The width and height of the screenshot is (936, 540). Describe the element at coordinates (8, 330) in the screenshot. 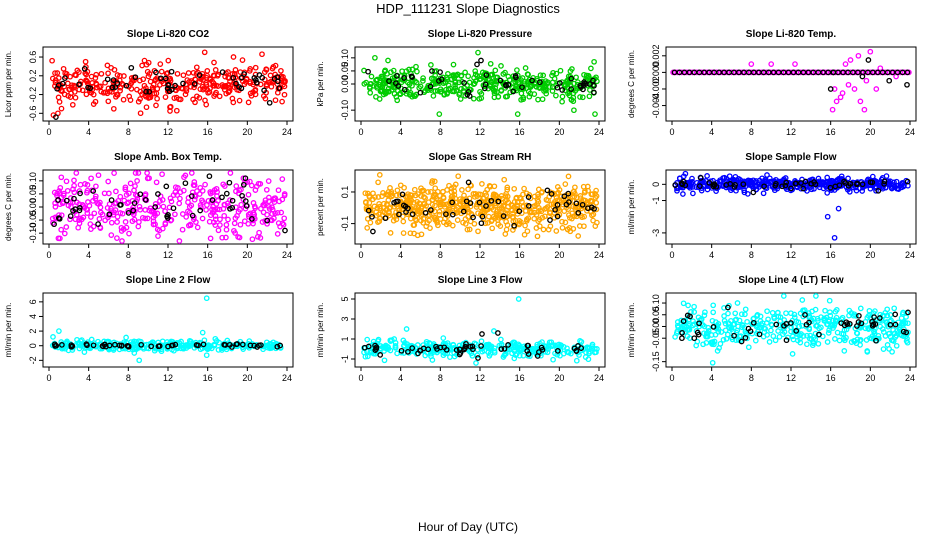

I see `y-axis-label: ml/min per min.` at that location.